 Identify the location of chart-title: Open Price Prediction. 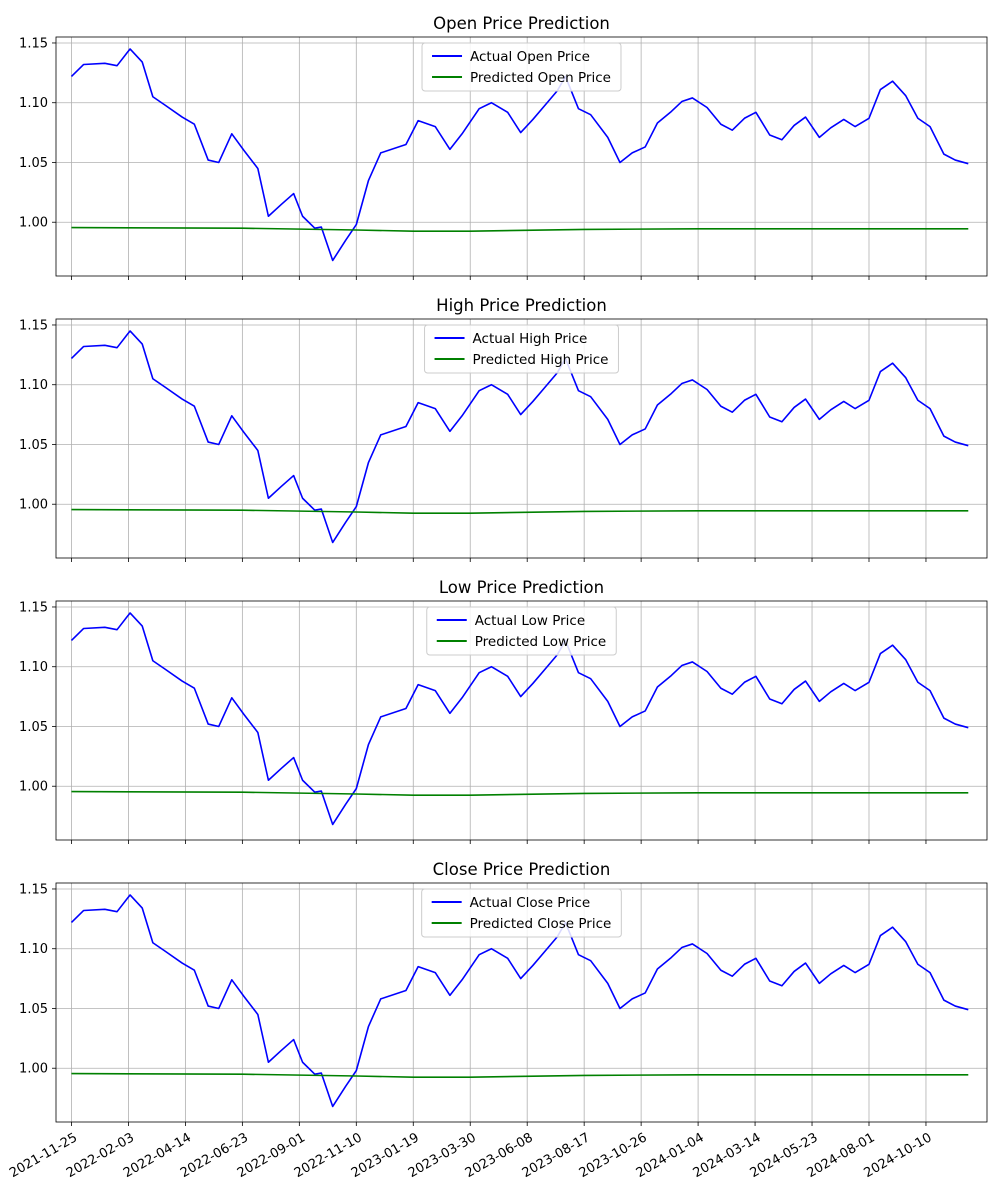
(521, 23).